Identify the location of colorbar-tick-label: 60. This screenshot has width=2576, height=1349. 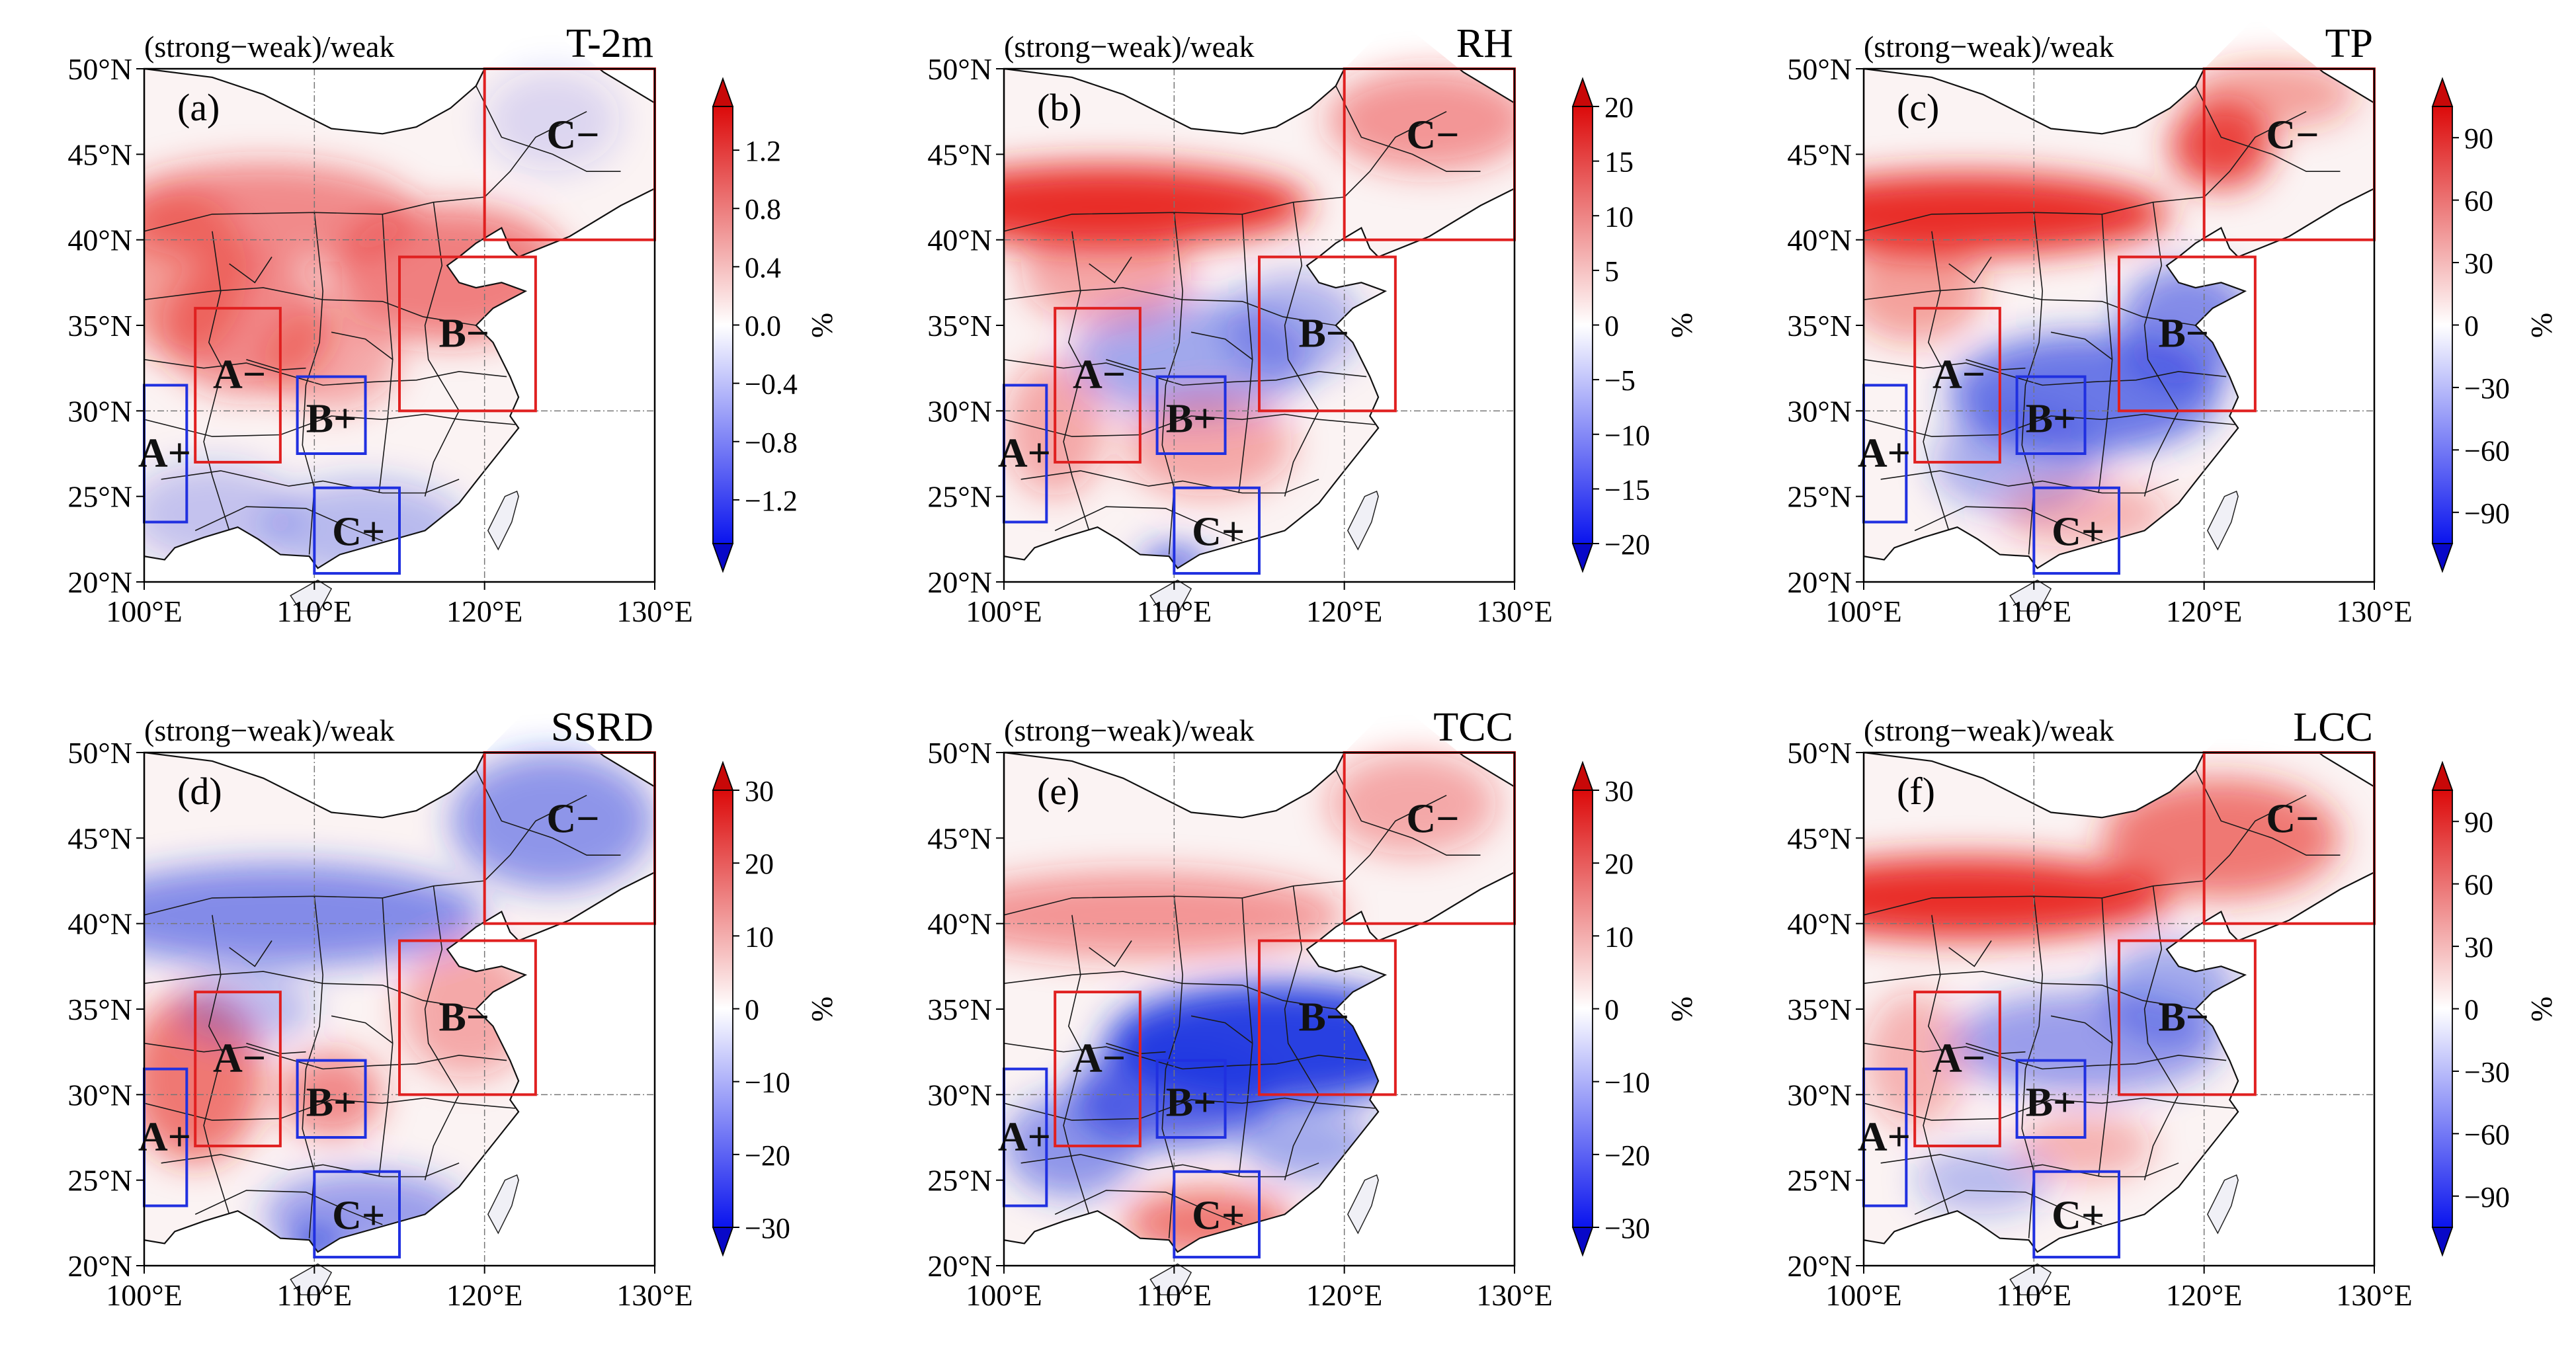
(2478, 202).